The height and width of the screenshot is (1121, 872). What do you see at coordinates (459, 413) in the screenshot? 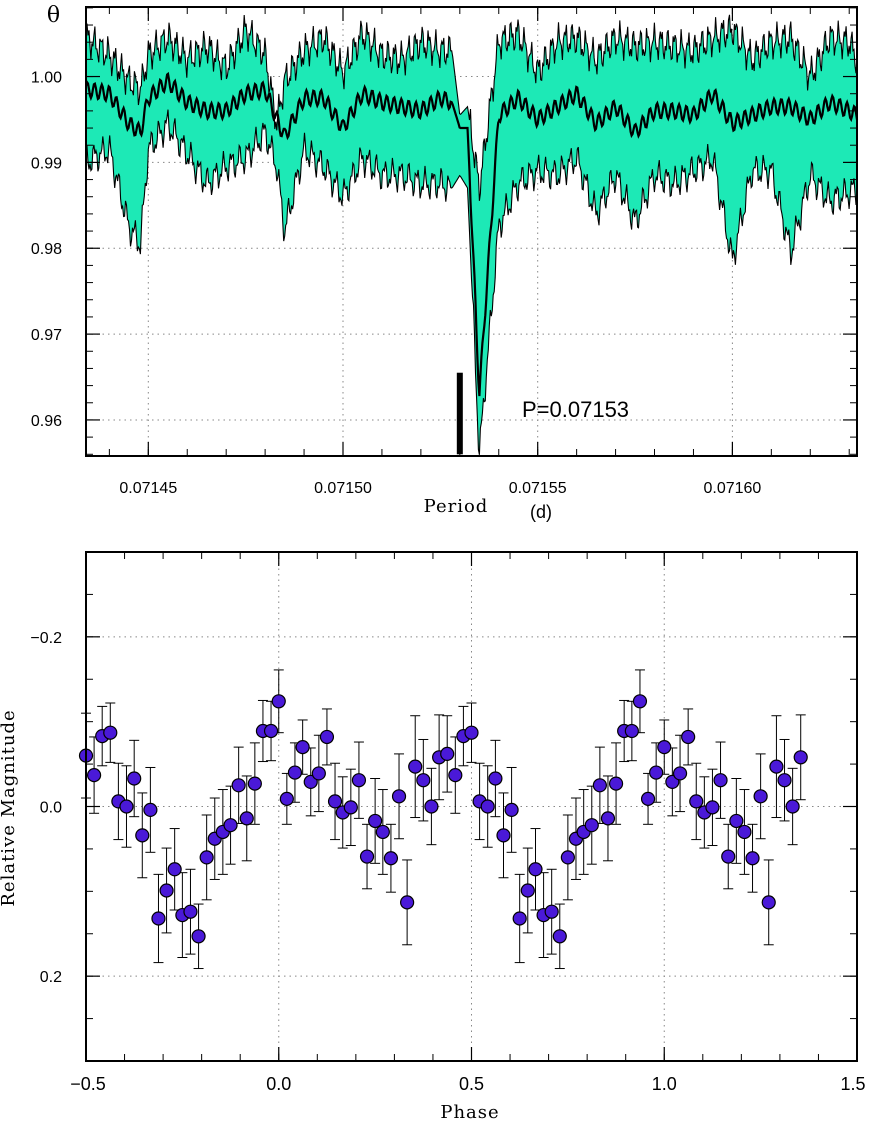
I see `theta-minimum-marker` at bounding box center [459, 413].